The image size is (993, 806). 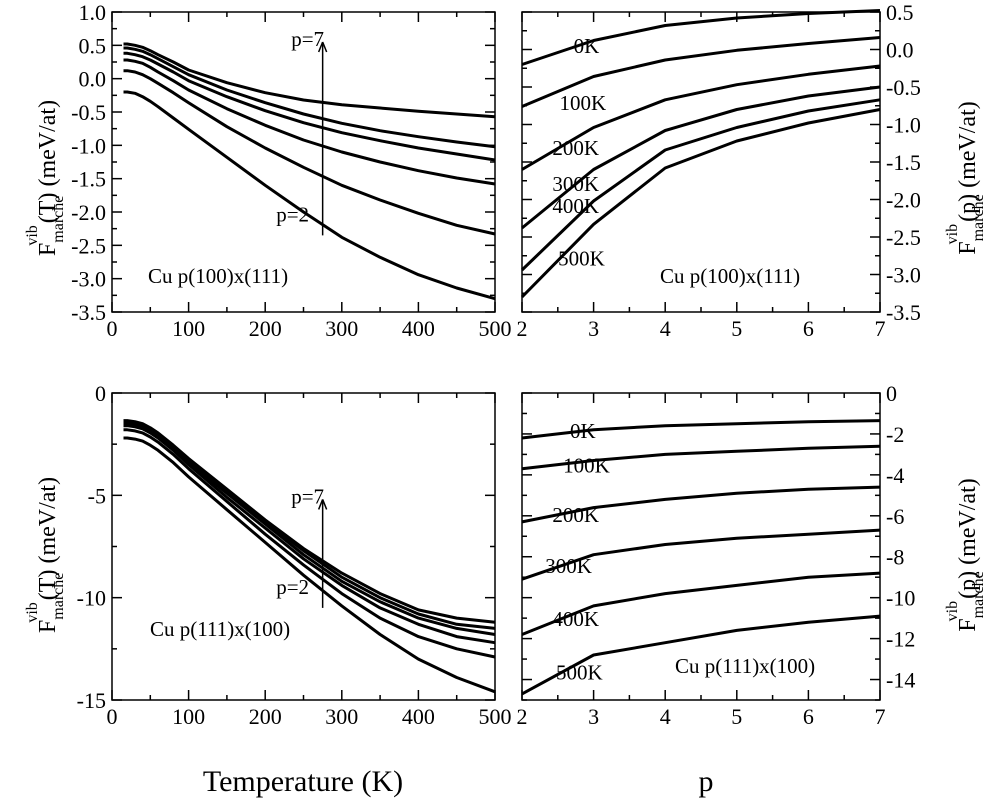 What do you see at coordinates (303, 781) in the screenshot?
I see `xlabel-temperature: Temperature (K)` at bounding box center [303, 781].